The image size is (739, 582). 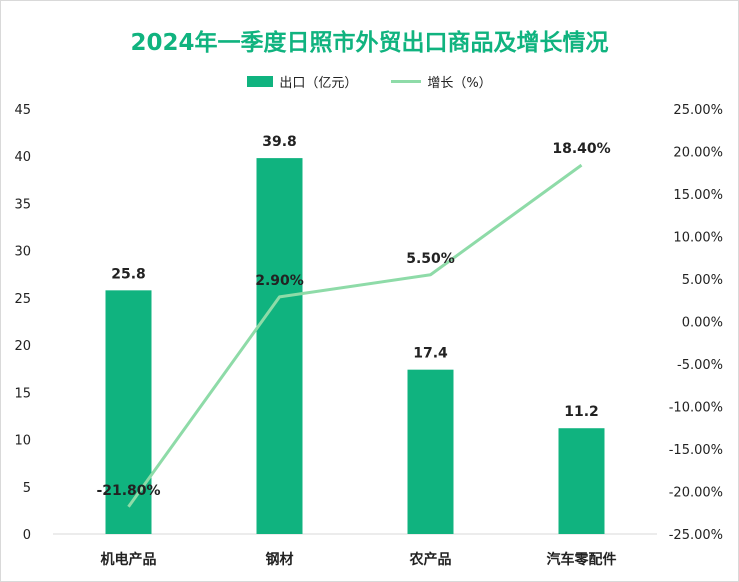 I want to click on legend-swatch-bar, so click(x=260, y=81).